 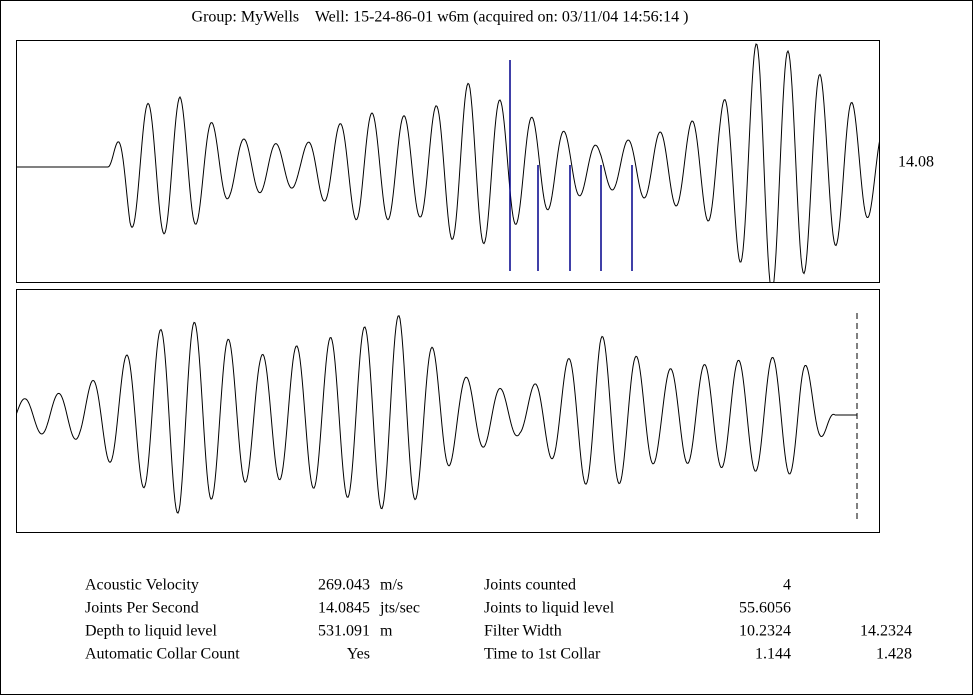 I want to click on param-value: 269.043, so click(x=344, y=585).